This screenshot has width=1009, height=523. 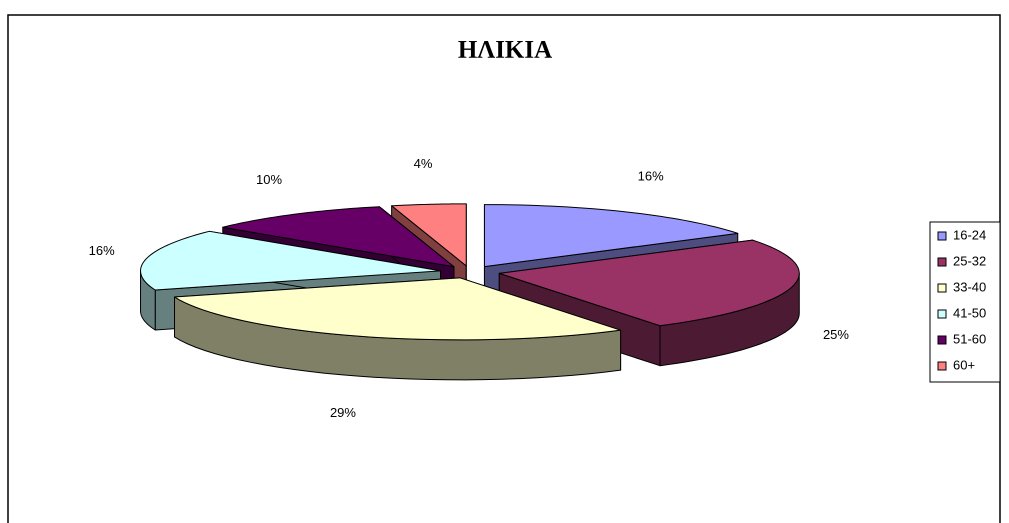 I want to click on legend-label: 16-24, so click(x=969, y=234).